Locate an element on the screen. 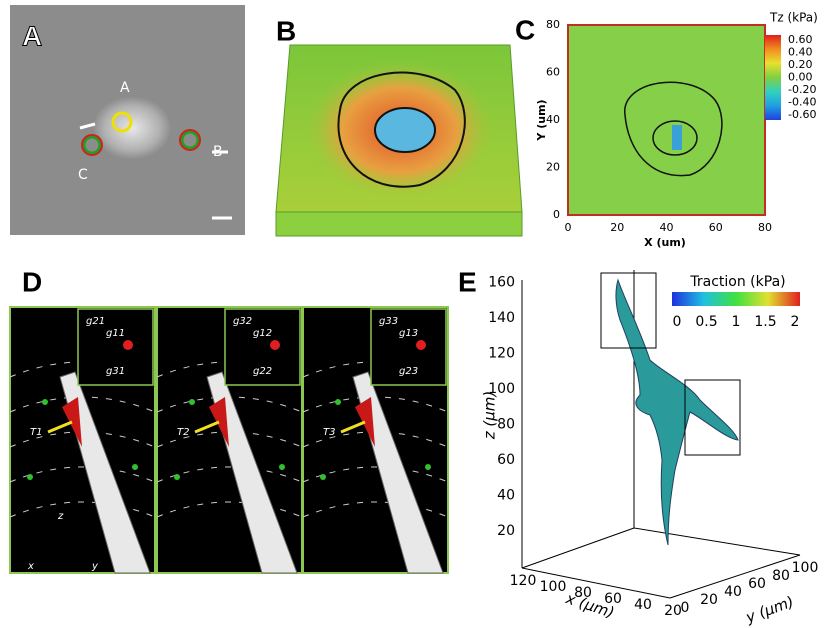  panel-label: B is located at coordinates (286, 30).